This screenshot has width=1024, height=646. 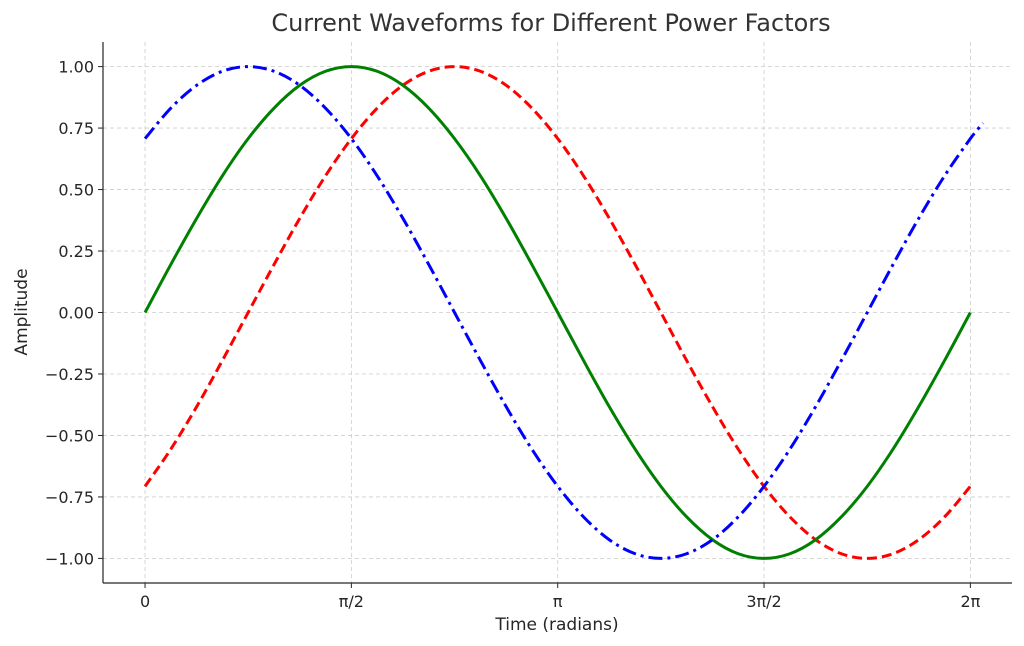 What do you see at coordinates (69, 497) in the screenshot?
I see `y-tick-label: −0.75` at bounding box center [69, 497].